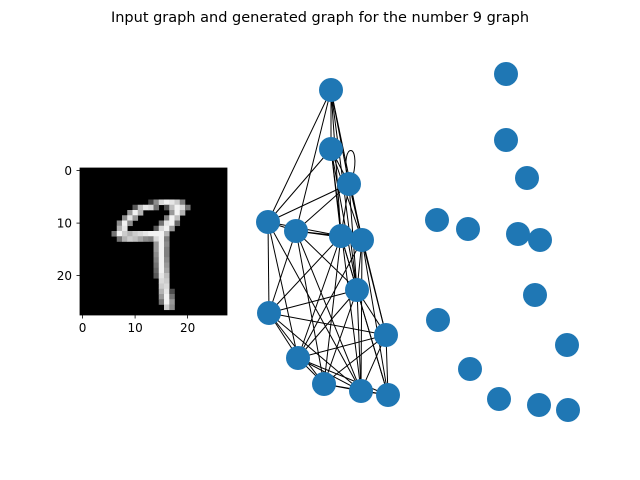  What do you see at coordinates (187, 328) in the screenshot?
I see `x-tick-label-20: 20` at bounding box center [187, 328].